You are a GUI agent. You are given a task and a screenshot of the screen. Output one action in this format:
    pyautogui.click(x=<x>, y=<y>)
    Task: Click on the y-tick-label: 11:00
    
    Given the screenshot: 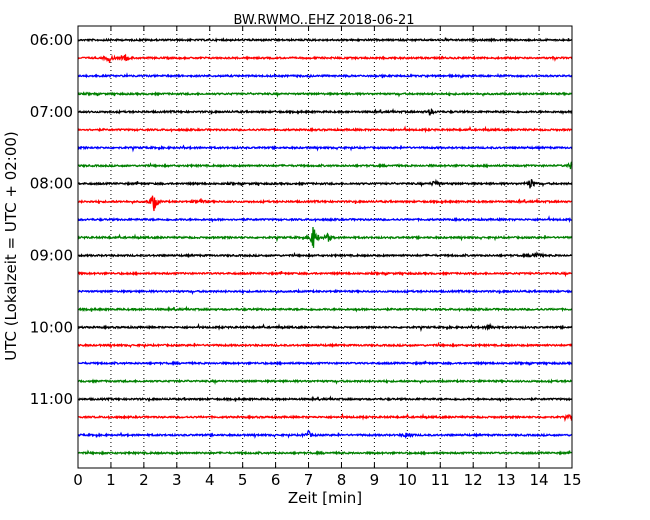 What is the action you would take?
    pyautogui.click(x=51, y=399)
    